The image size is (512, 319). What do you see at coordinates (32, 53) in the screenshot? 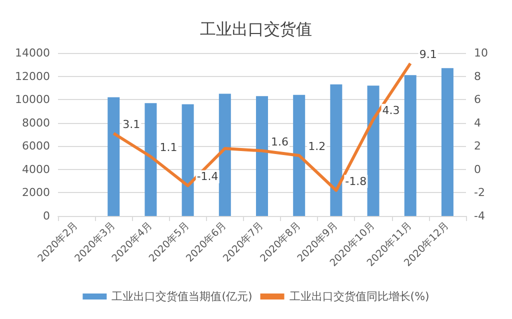
I see `y-tick-label: 14000` at bounding box center [32, 53].